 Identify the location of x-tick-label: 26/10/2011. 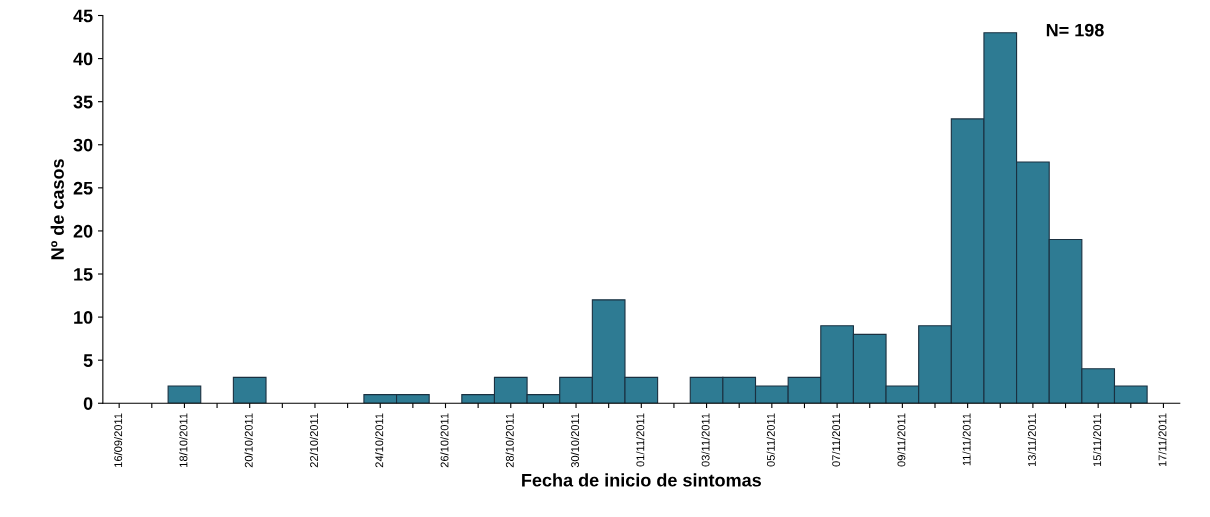
(444, 440).